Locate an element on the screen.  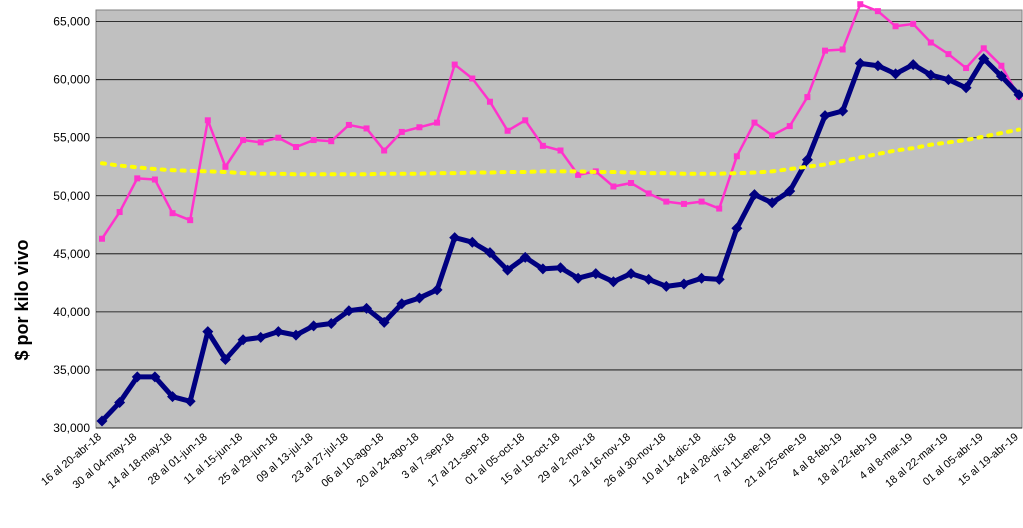
x-tick-label: 15 al 19-abr-19 is located at coordinates (988, 459).